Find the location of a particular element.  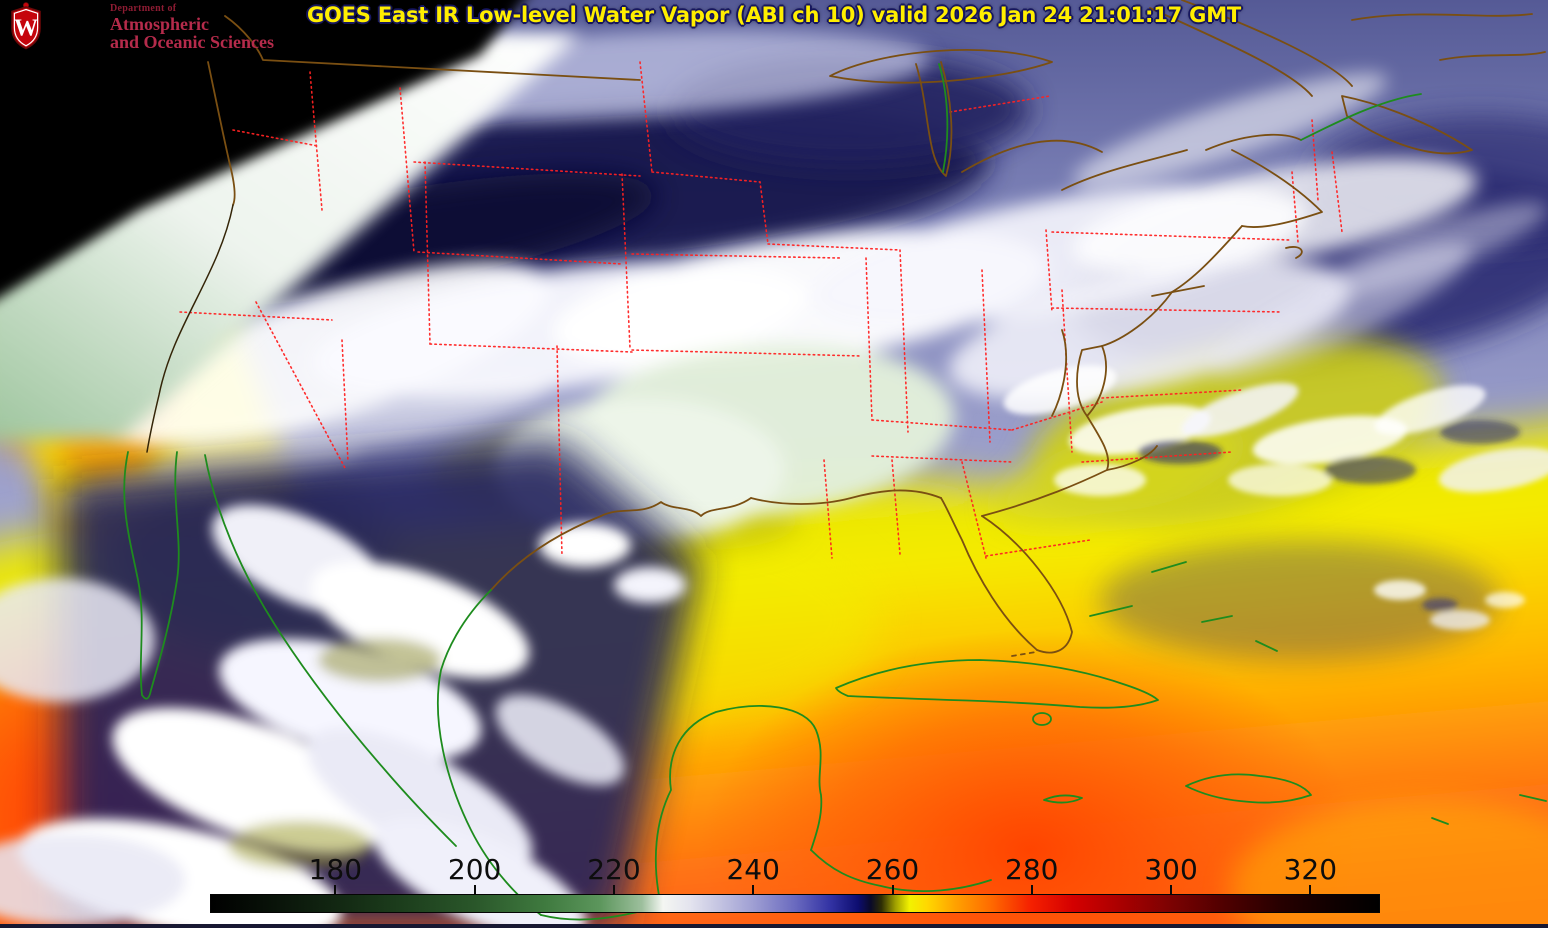

colorbar-tick-label: 200 is located at coordinates (474, 869).